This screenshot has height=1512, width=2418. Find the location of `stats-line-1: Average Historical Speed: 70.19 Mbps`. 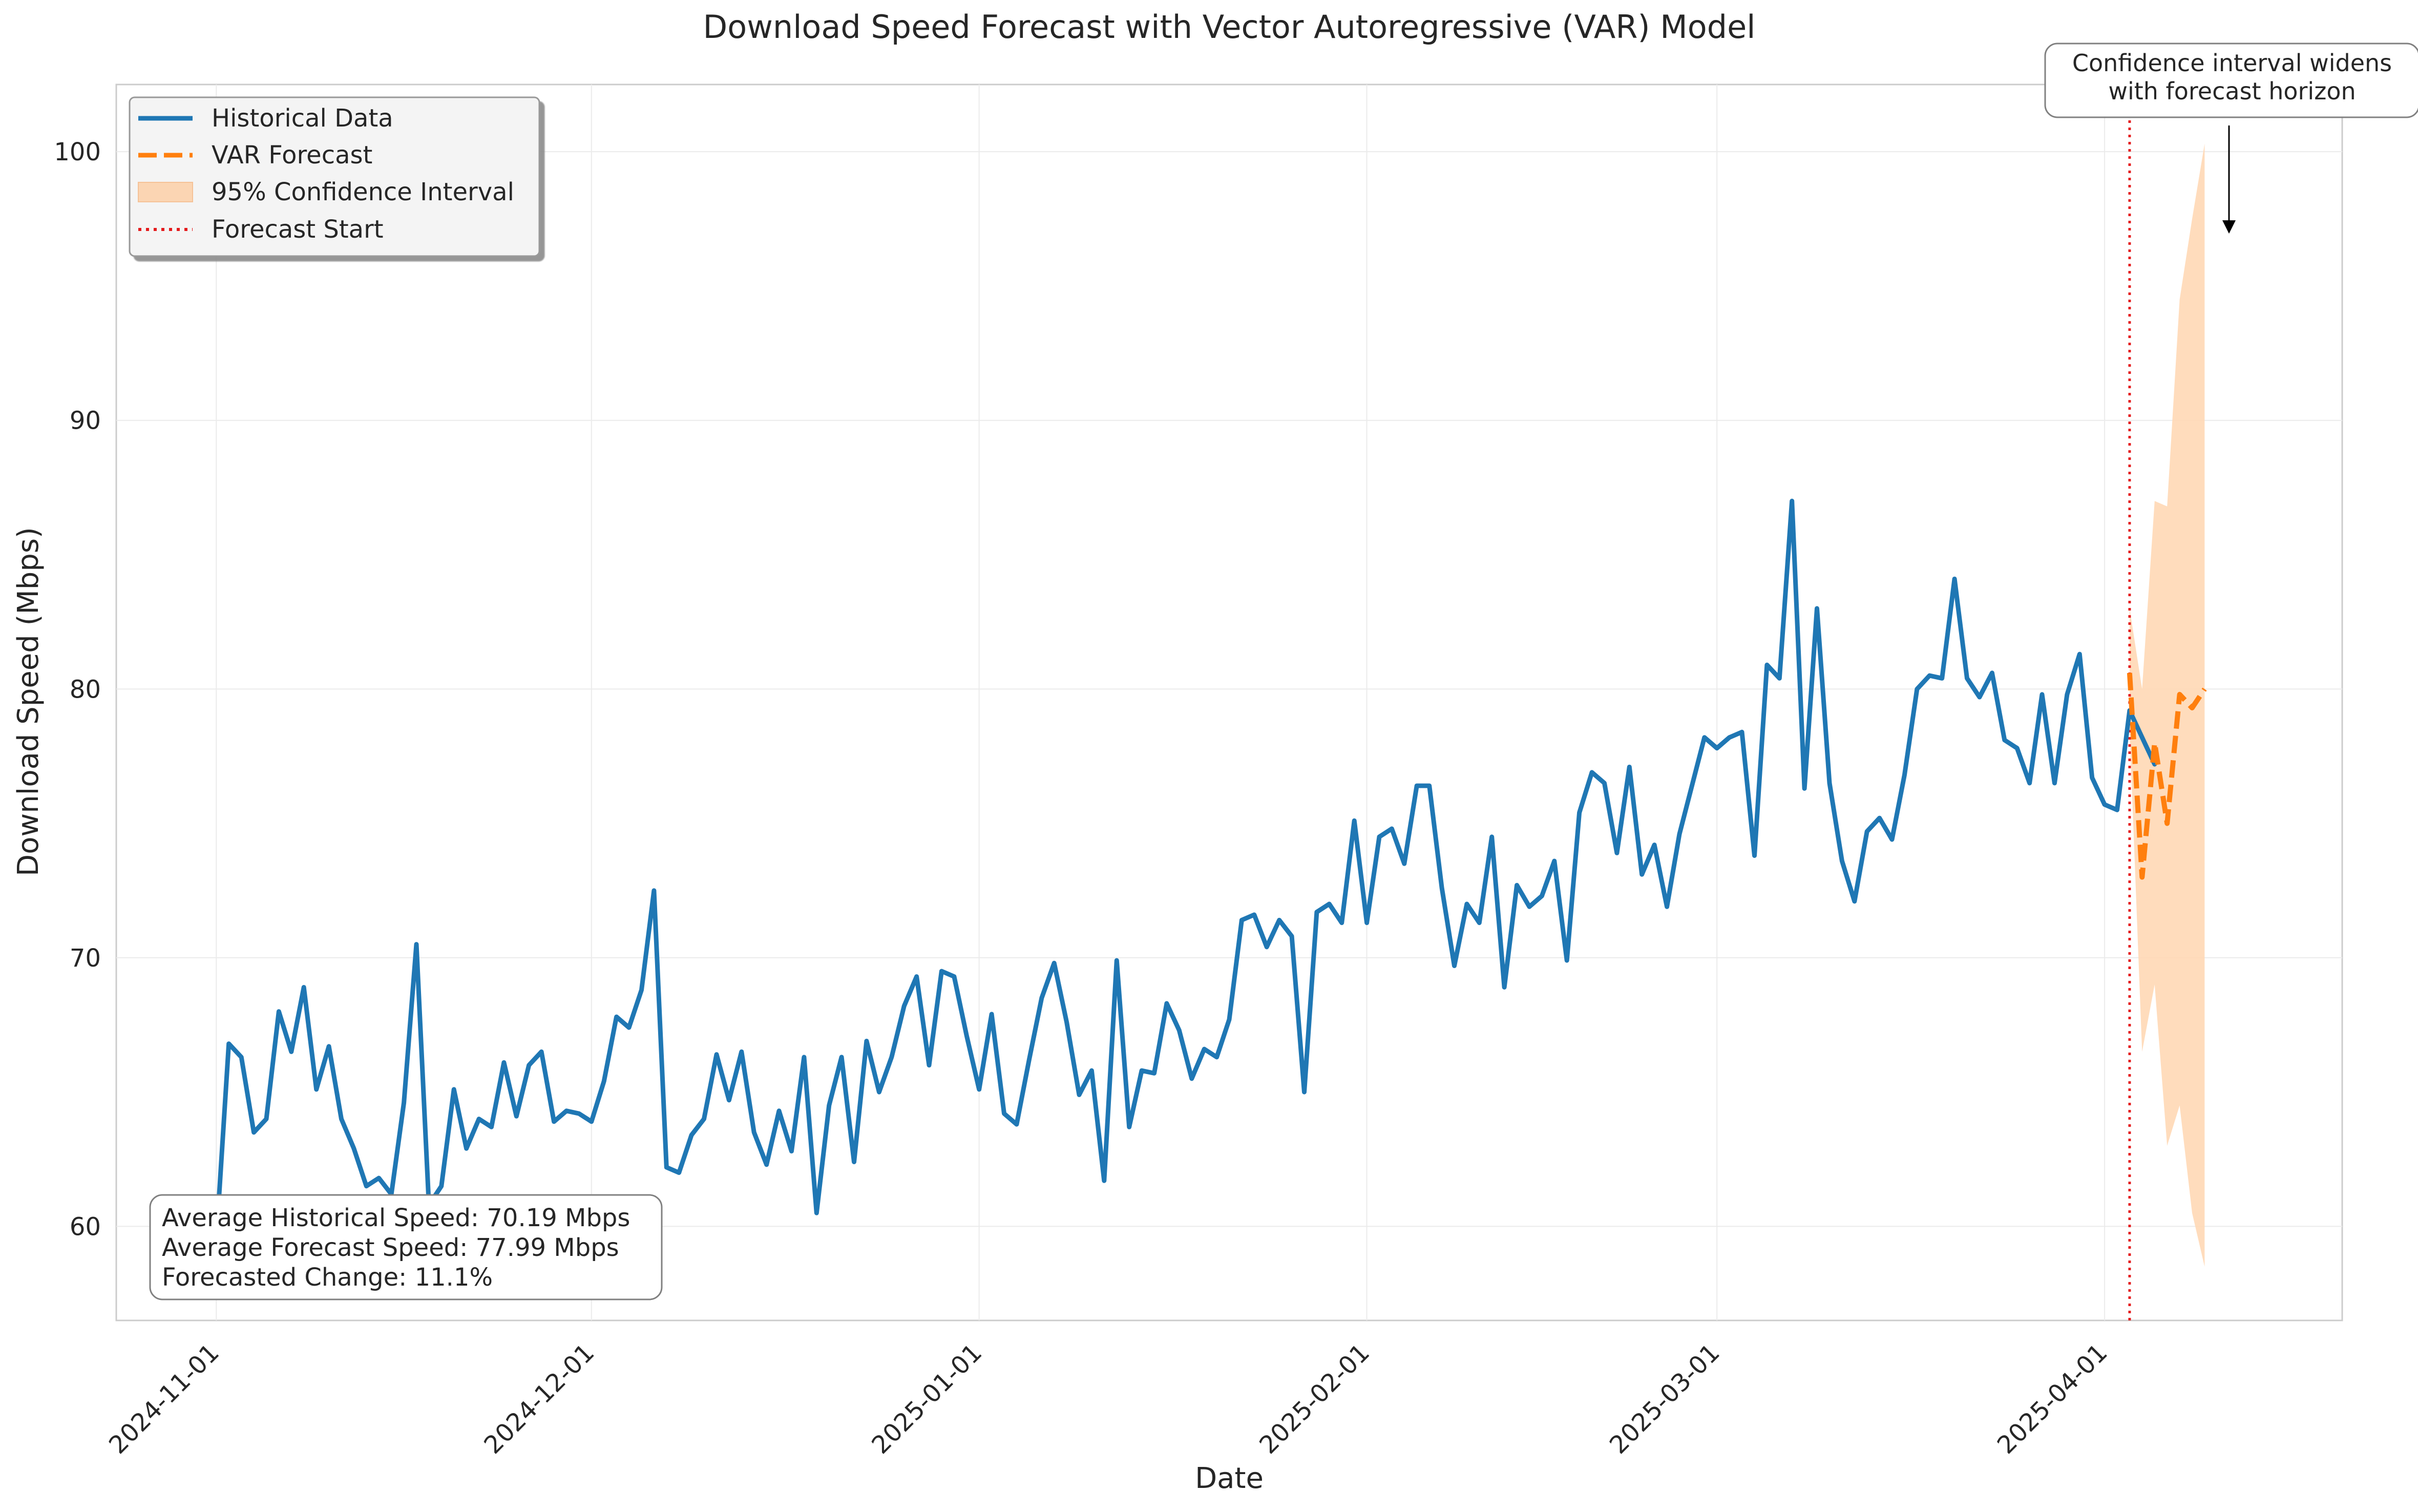

stats-line-1: Average Historical Speed: 70.19 Mbps is located at coordinates (396, 1218).